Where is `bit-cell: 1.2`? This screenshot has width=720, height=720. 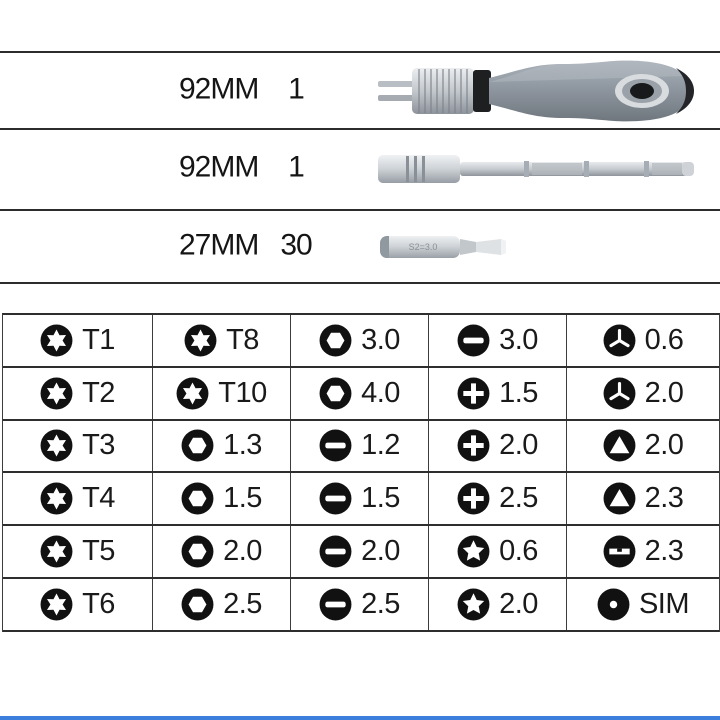
bit-cell: 1.2 is located at coordinates (360, 446).